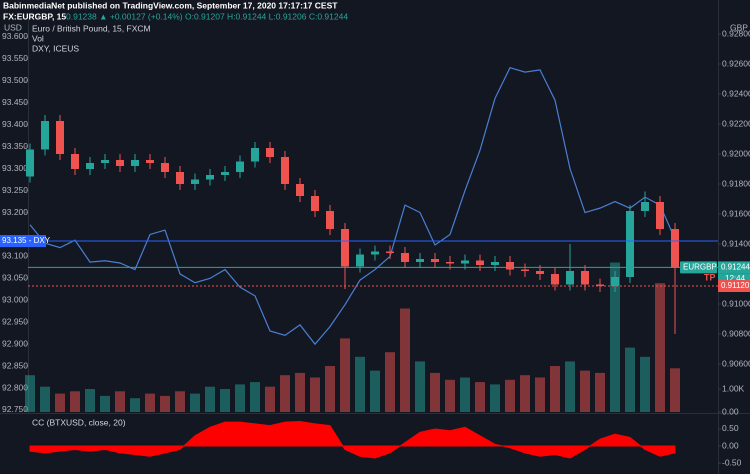 The image size is (750, 474). I want to click on price-tag-label: 0.91120, so click(735, 285).